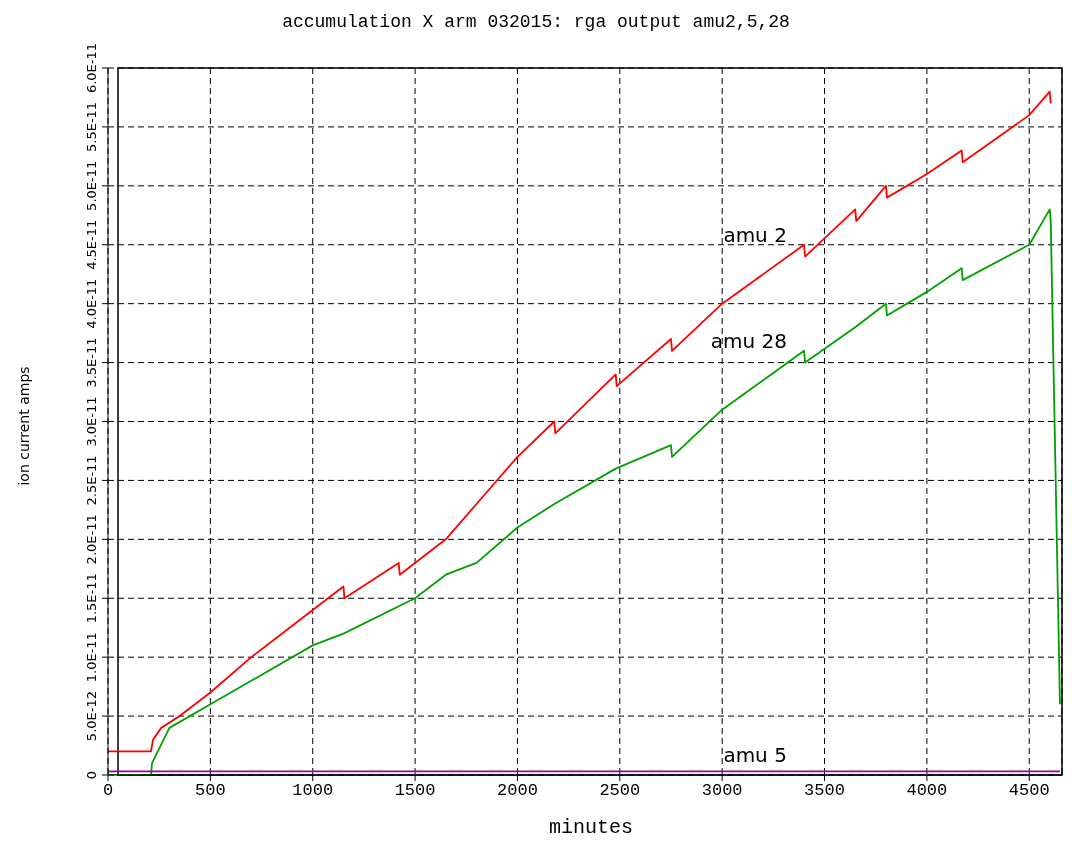 This screenshot has width=1072, height=849. I want to click on series-label: amu 5, so click(755, 755).